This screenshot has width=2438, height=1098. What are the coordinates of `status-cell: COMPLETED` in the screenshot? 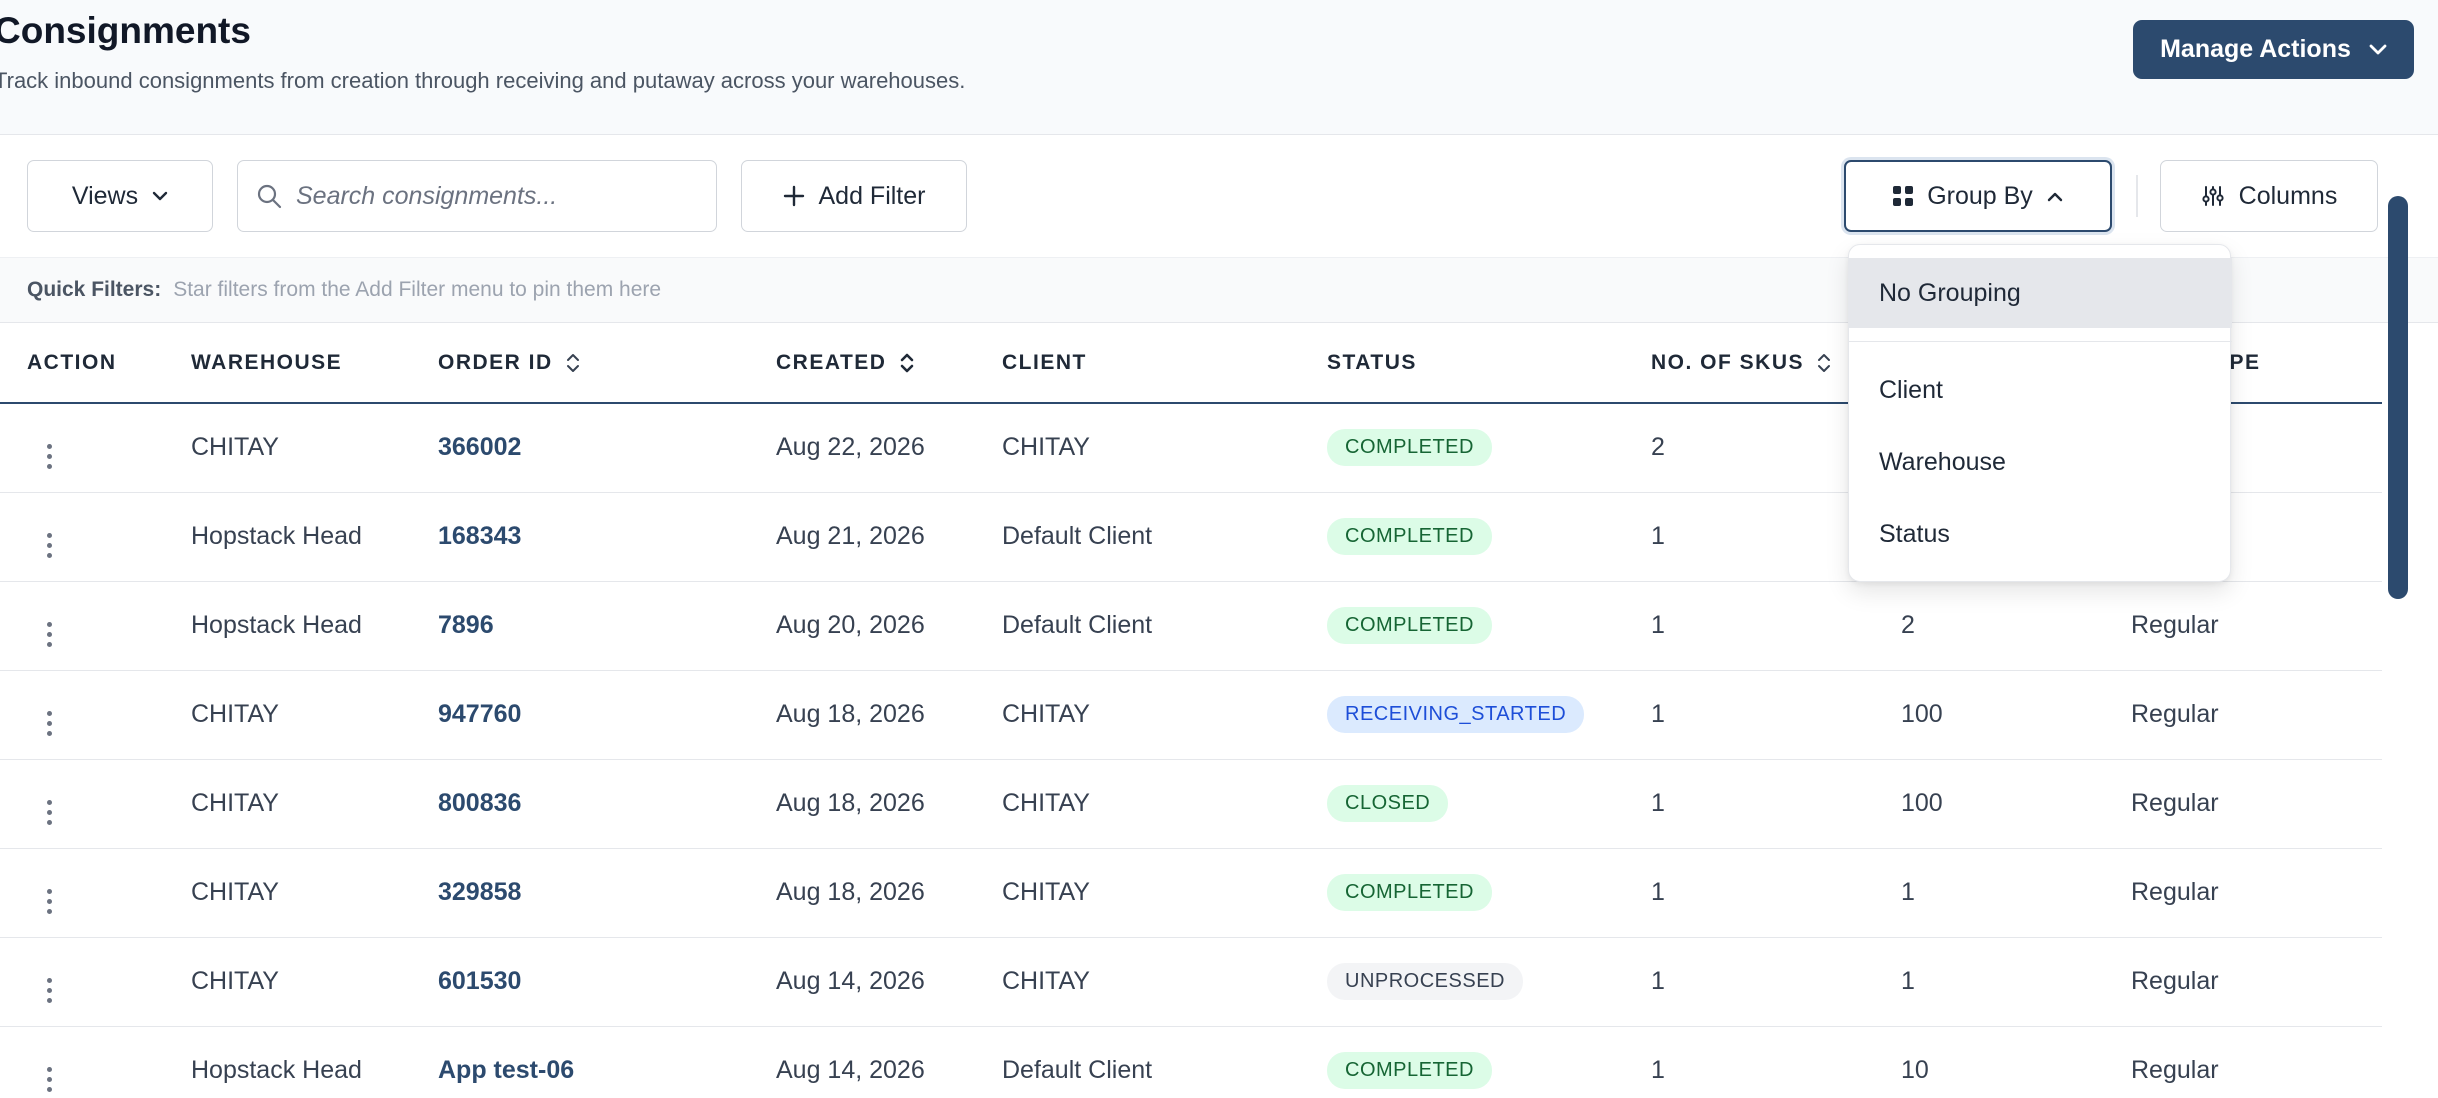 It's located at (1489, 448).